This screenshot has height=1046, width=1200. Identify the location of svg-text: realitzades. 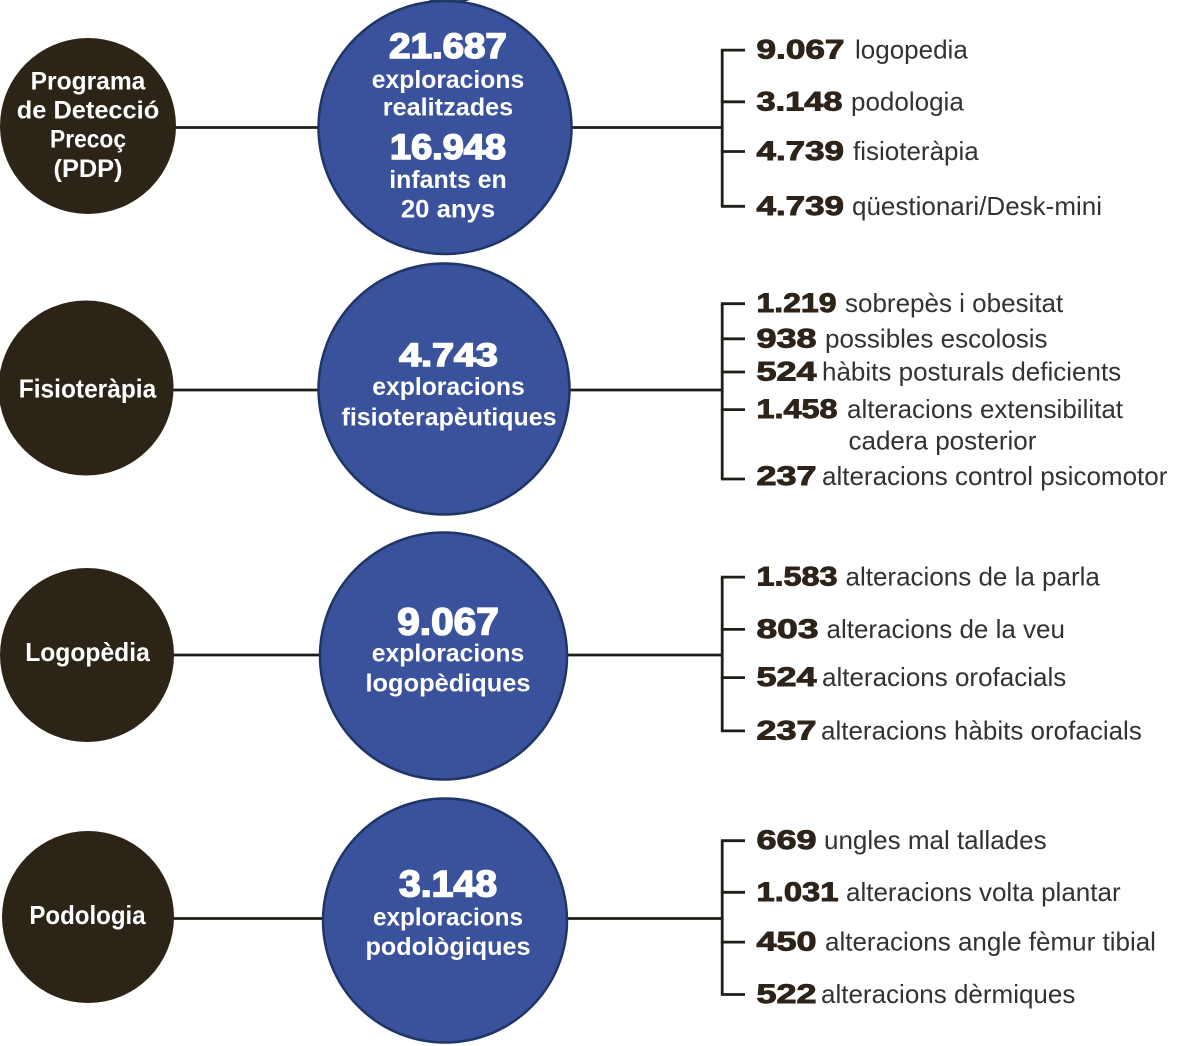
(448, 108).